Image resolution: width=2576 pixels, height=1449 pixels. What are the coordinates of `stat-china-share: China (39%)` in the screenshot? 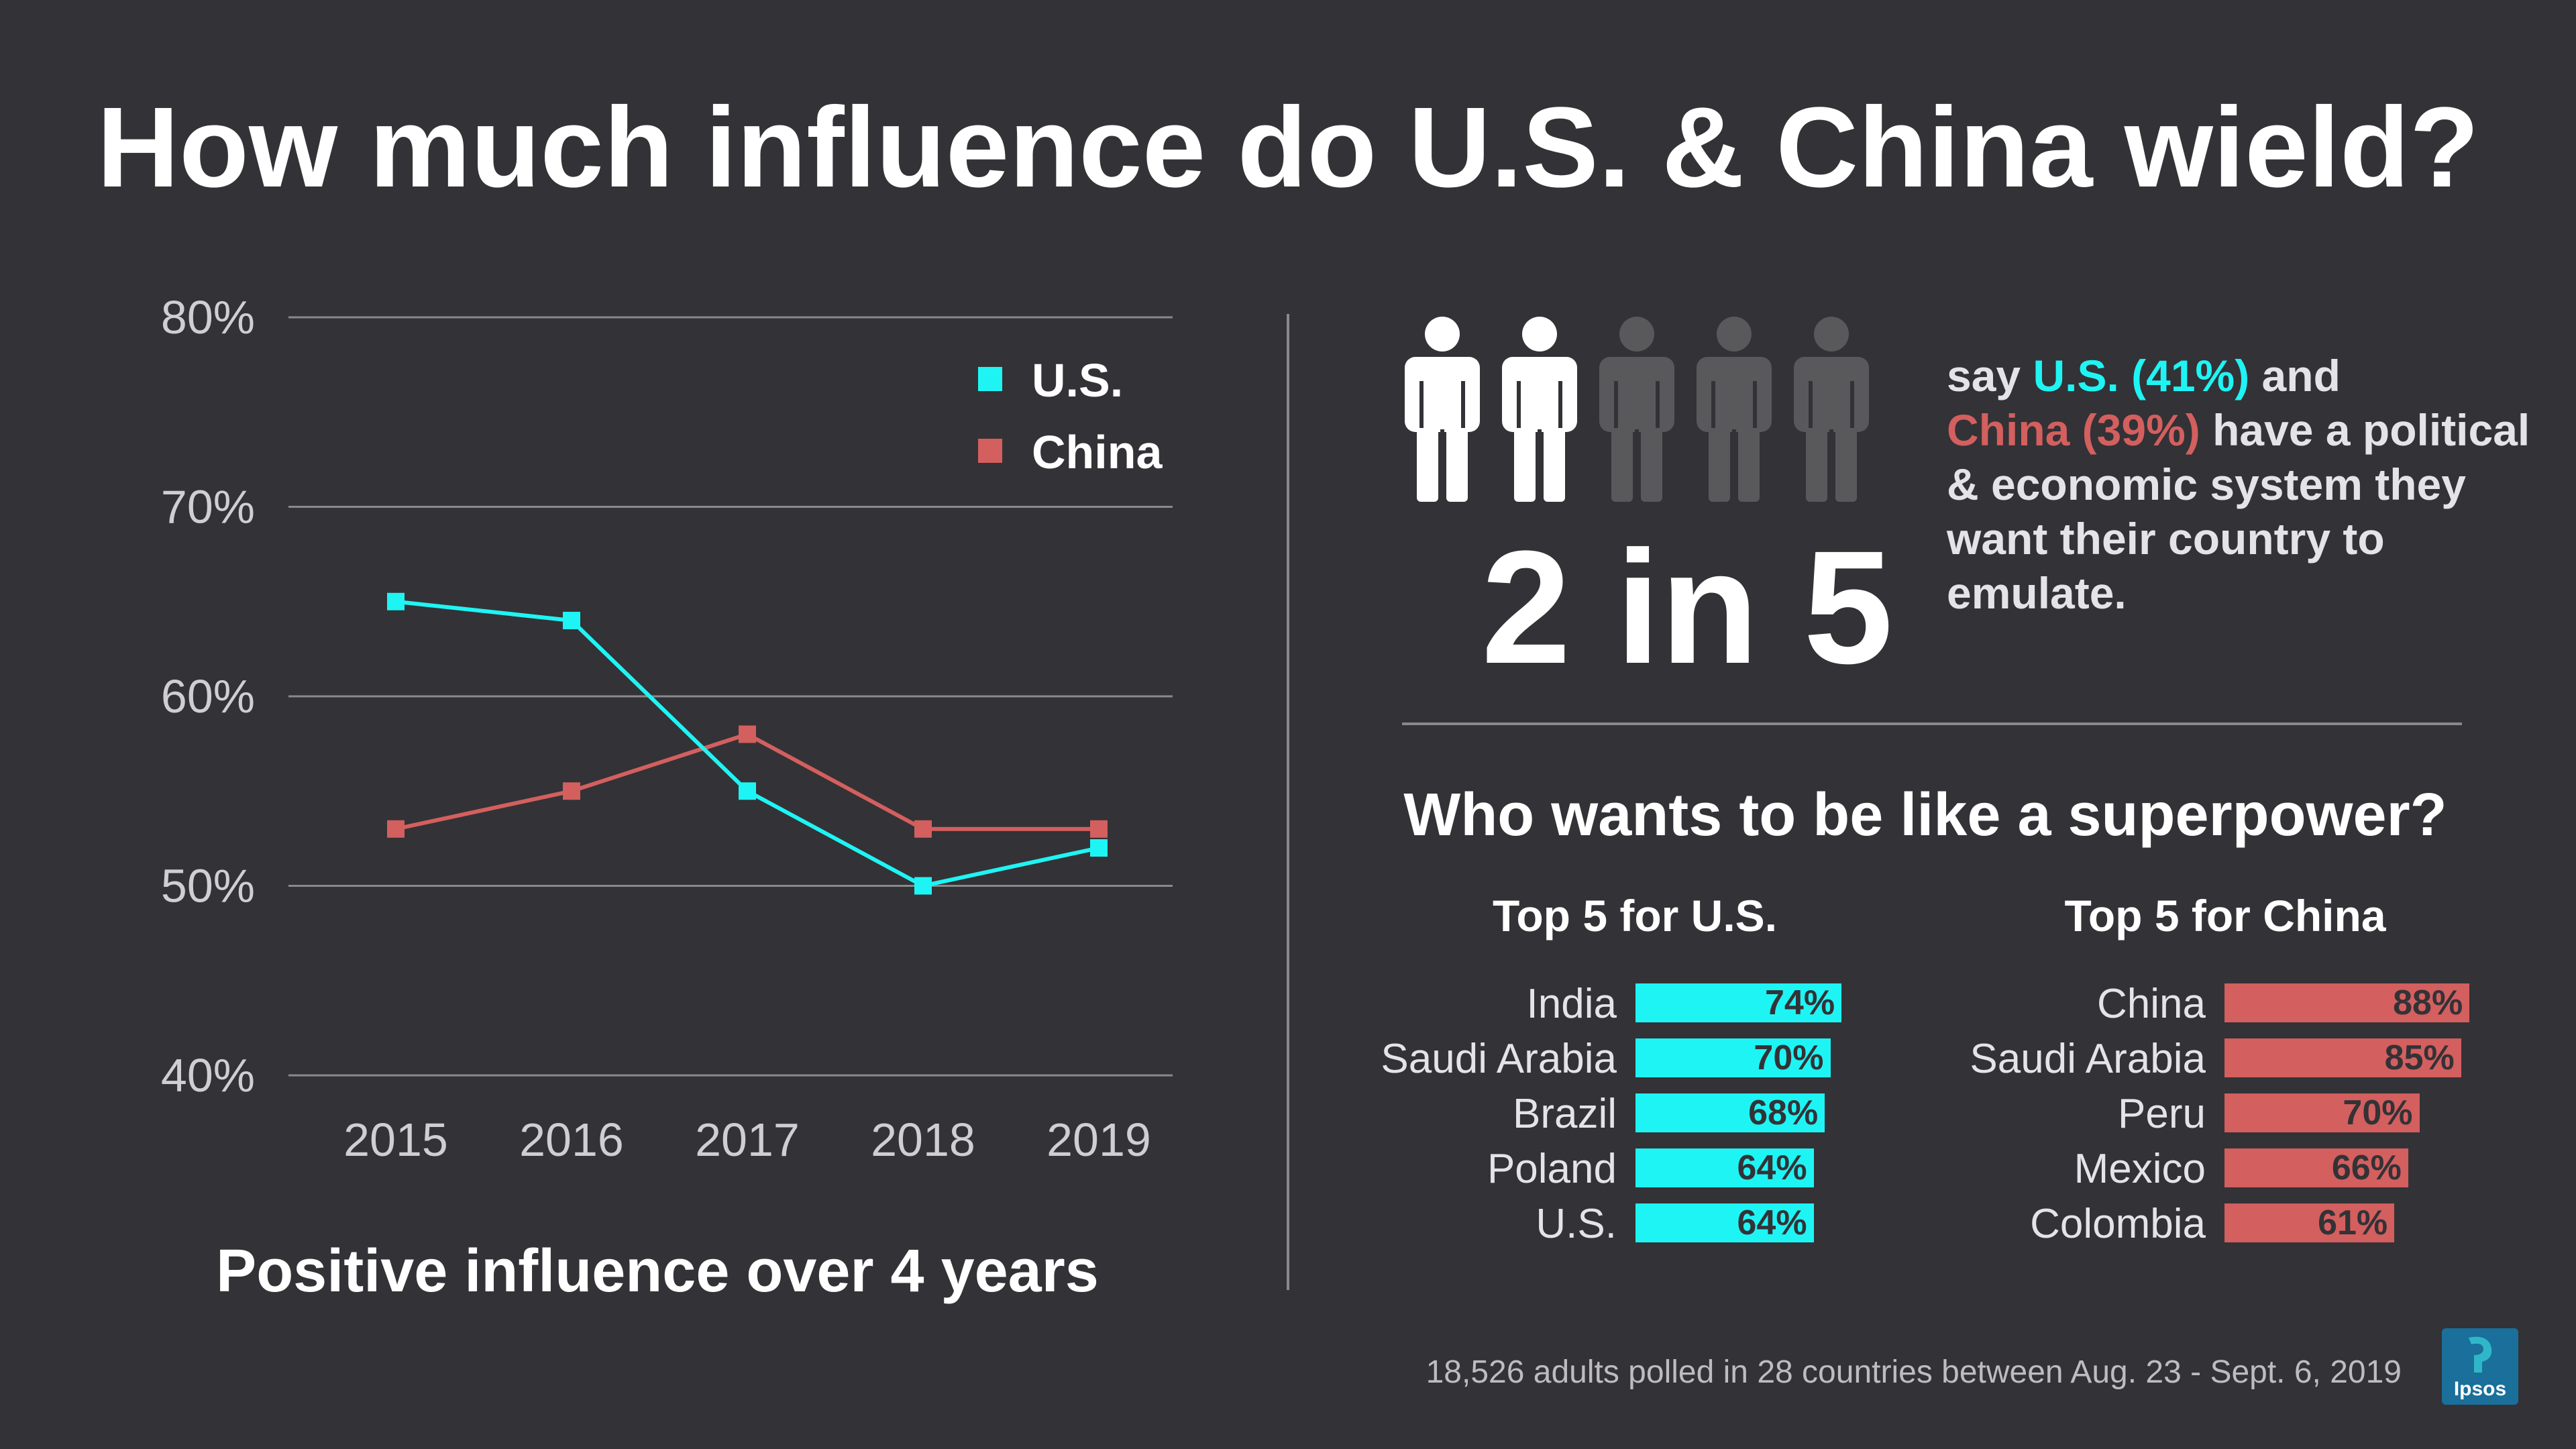 It's located at (2073, 430).